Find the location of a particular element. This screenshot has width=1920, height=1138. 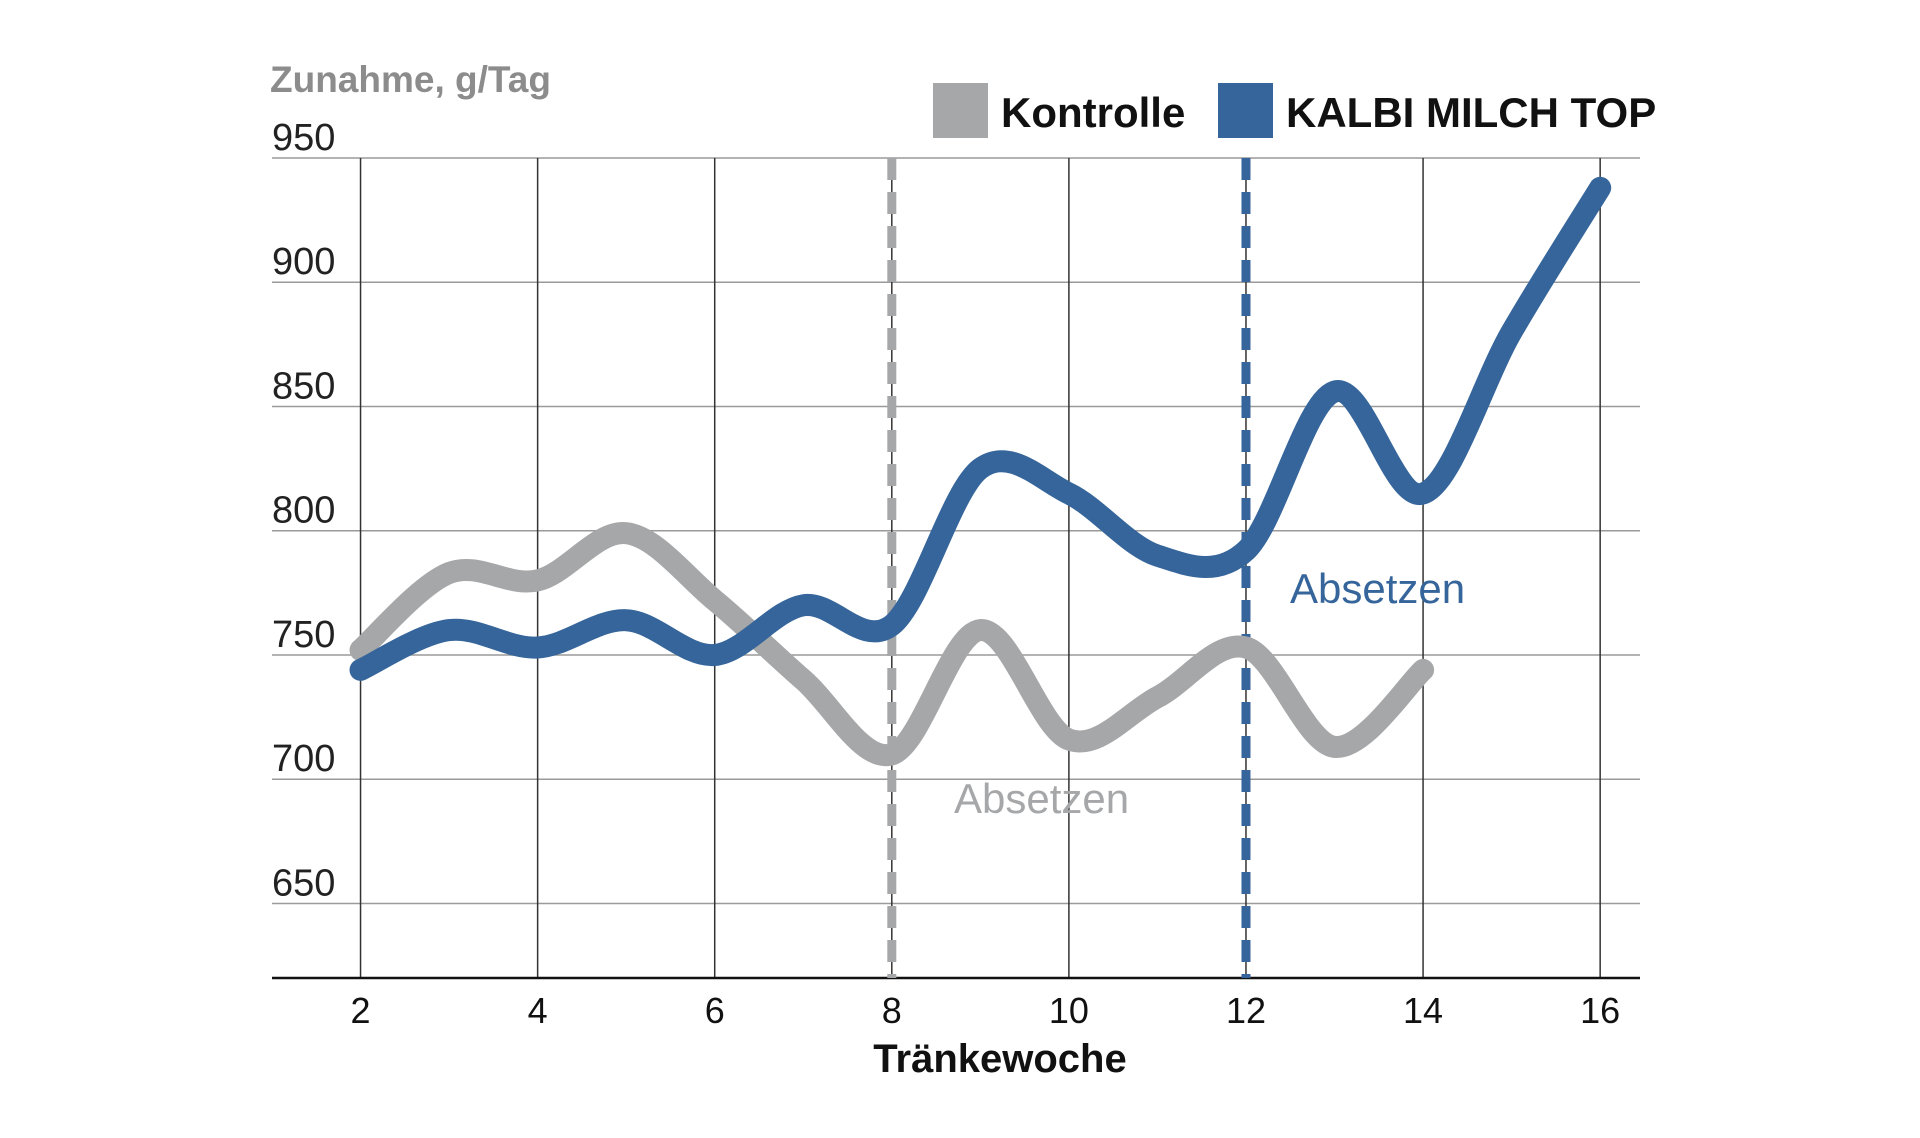

annotation-absetzen-kontrolle: Absetzen is located at coordinates (1041, 798).